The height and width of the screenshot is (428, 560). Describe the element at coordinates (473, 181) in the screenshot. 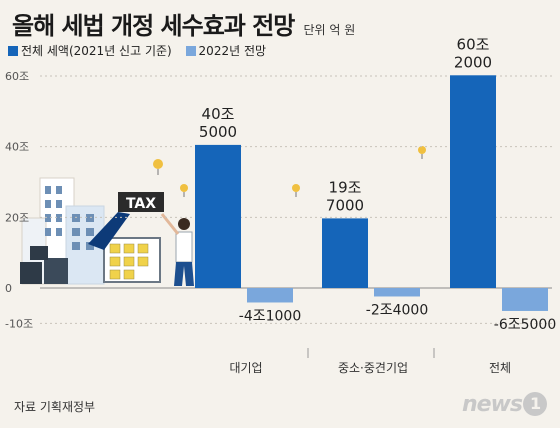

I see `bar-s0-c2` at that location.